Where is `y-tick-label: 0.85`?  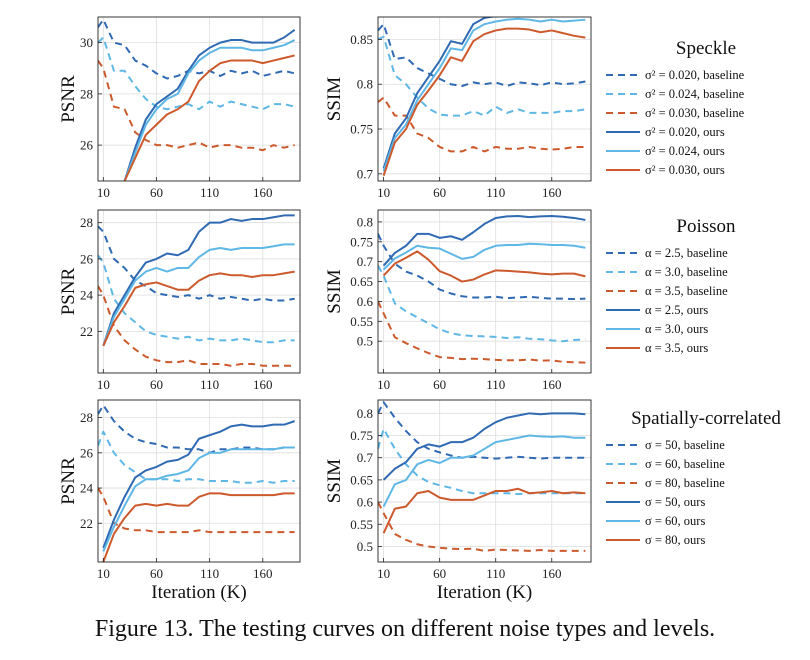
y-tick-label: 0.85 is located at coordinates (361, 39).